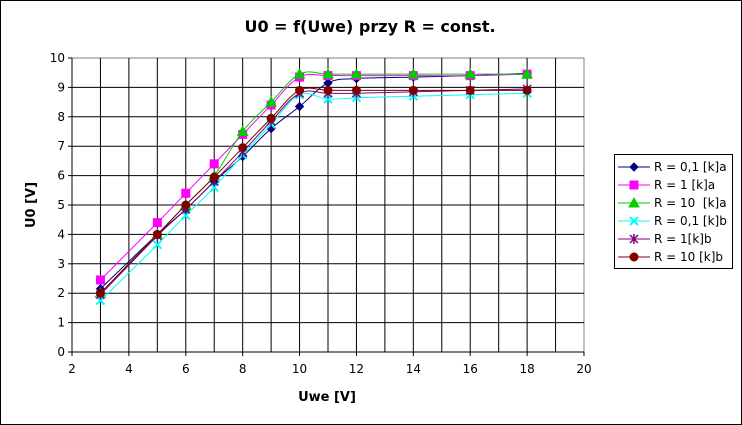 The image size is (742, 425). Describe the element at coordinates (526, 369) in the screenshot. I see `x-tick-label: 18` at that location.